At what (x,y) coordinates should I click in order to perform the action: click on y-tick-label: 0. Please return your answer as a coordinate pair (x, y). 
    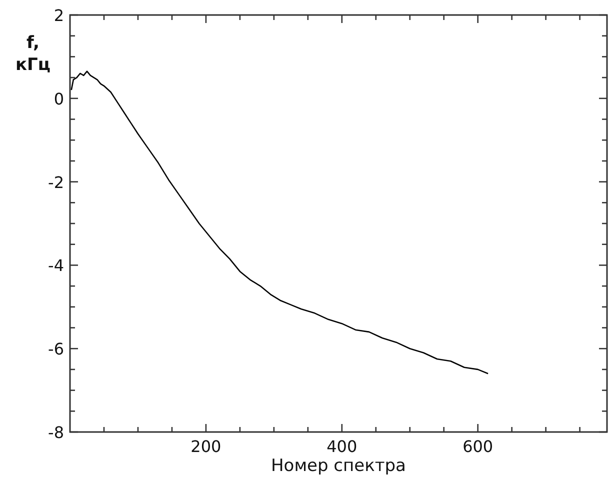
    Looking at the image, I should click on (59, 98).